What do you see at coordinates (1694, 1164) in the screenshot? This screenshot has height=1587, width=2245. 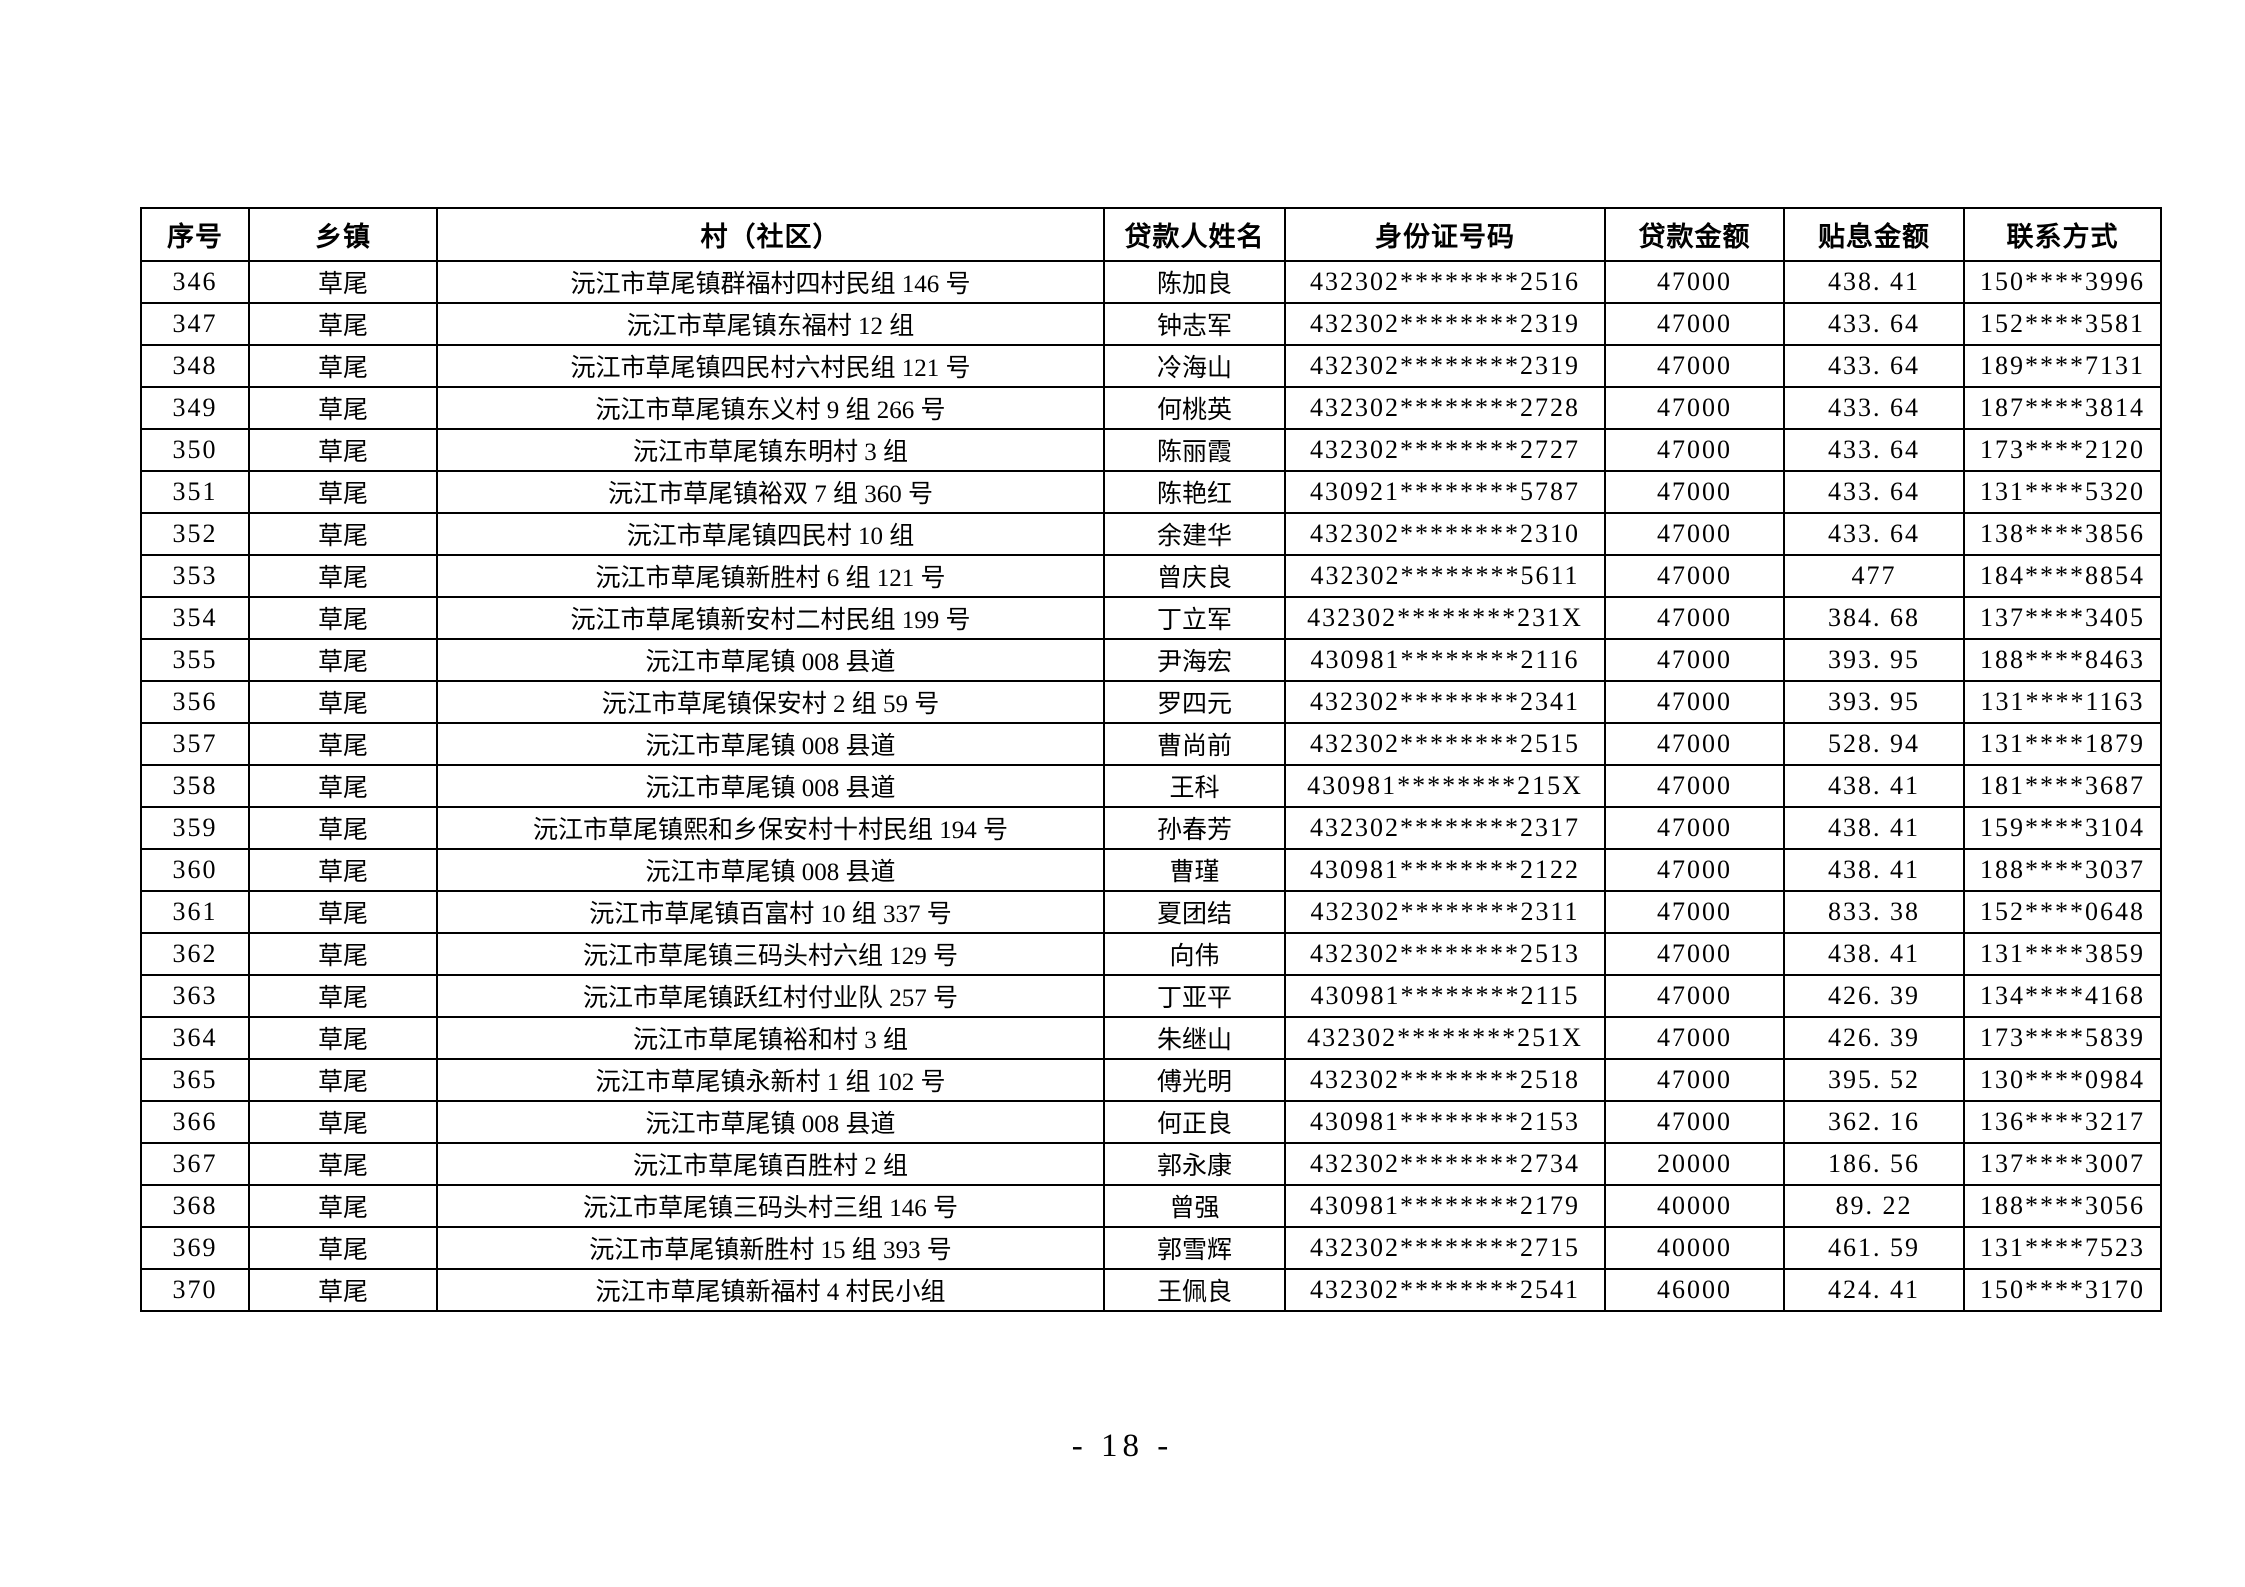 I see `cell-loan-amount: 20000` at bounding box center [1694, 1164].